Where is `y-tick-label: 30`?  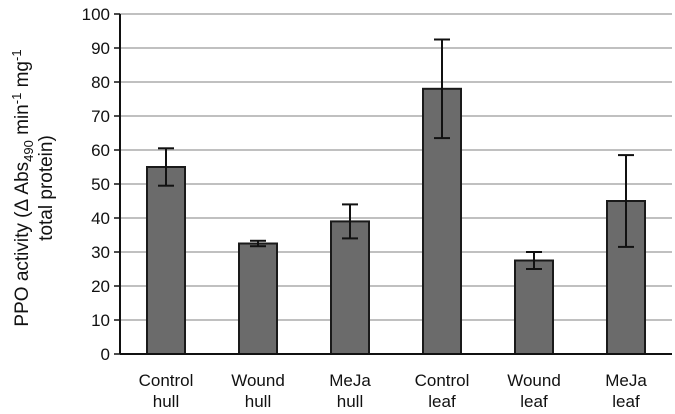
y-tick-label: 30 is located at coordinates (100, 252).